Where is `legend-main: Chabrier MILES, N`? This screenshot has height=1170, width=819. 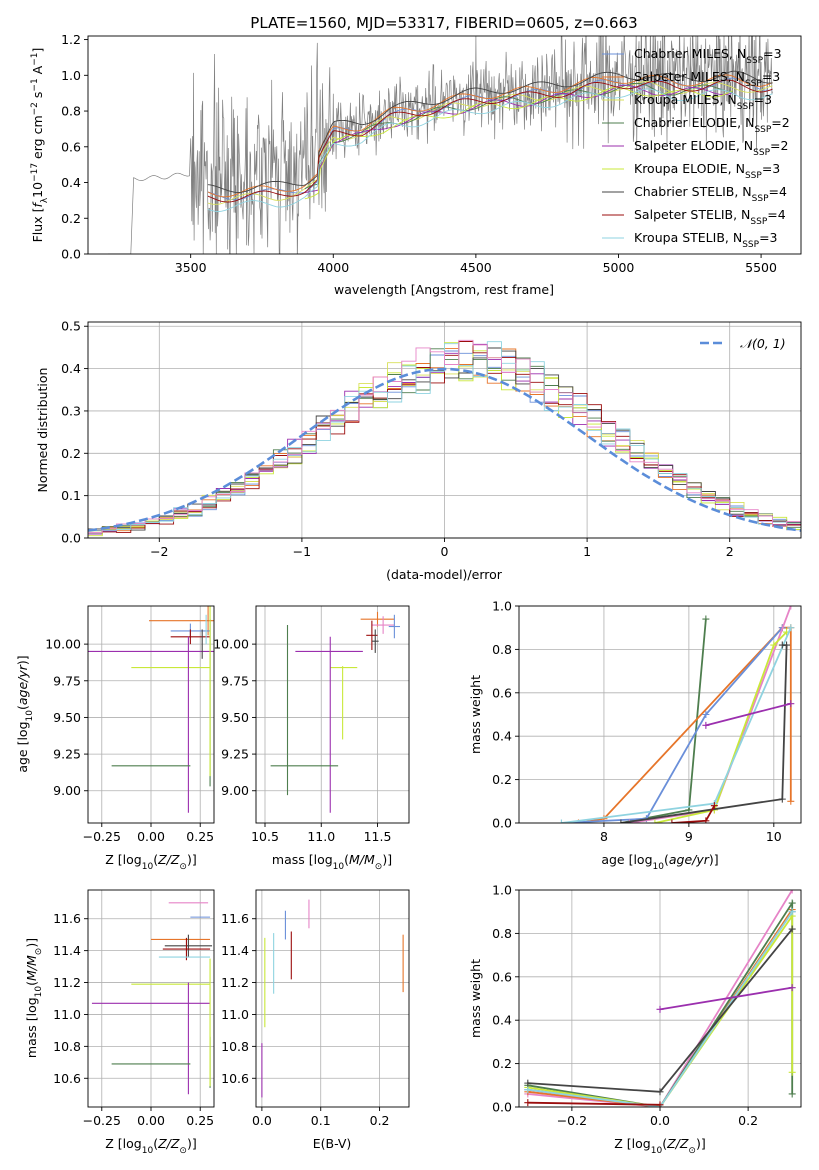 legend-main: Chabrier MILES, N is located at coordinates (690, 53).